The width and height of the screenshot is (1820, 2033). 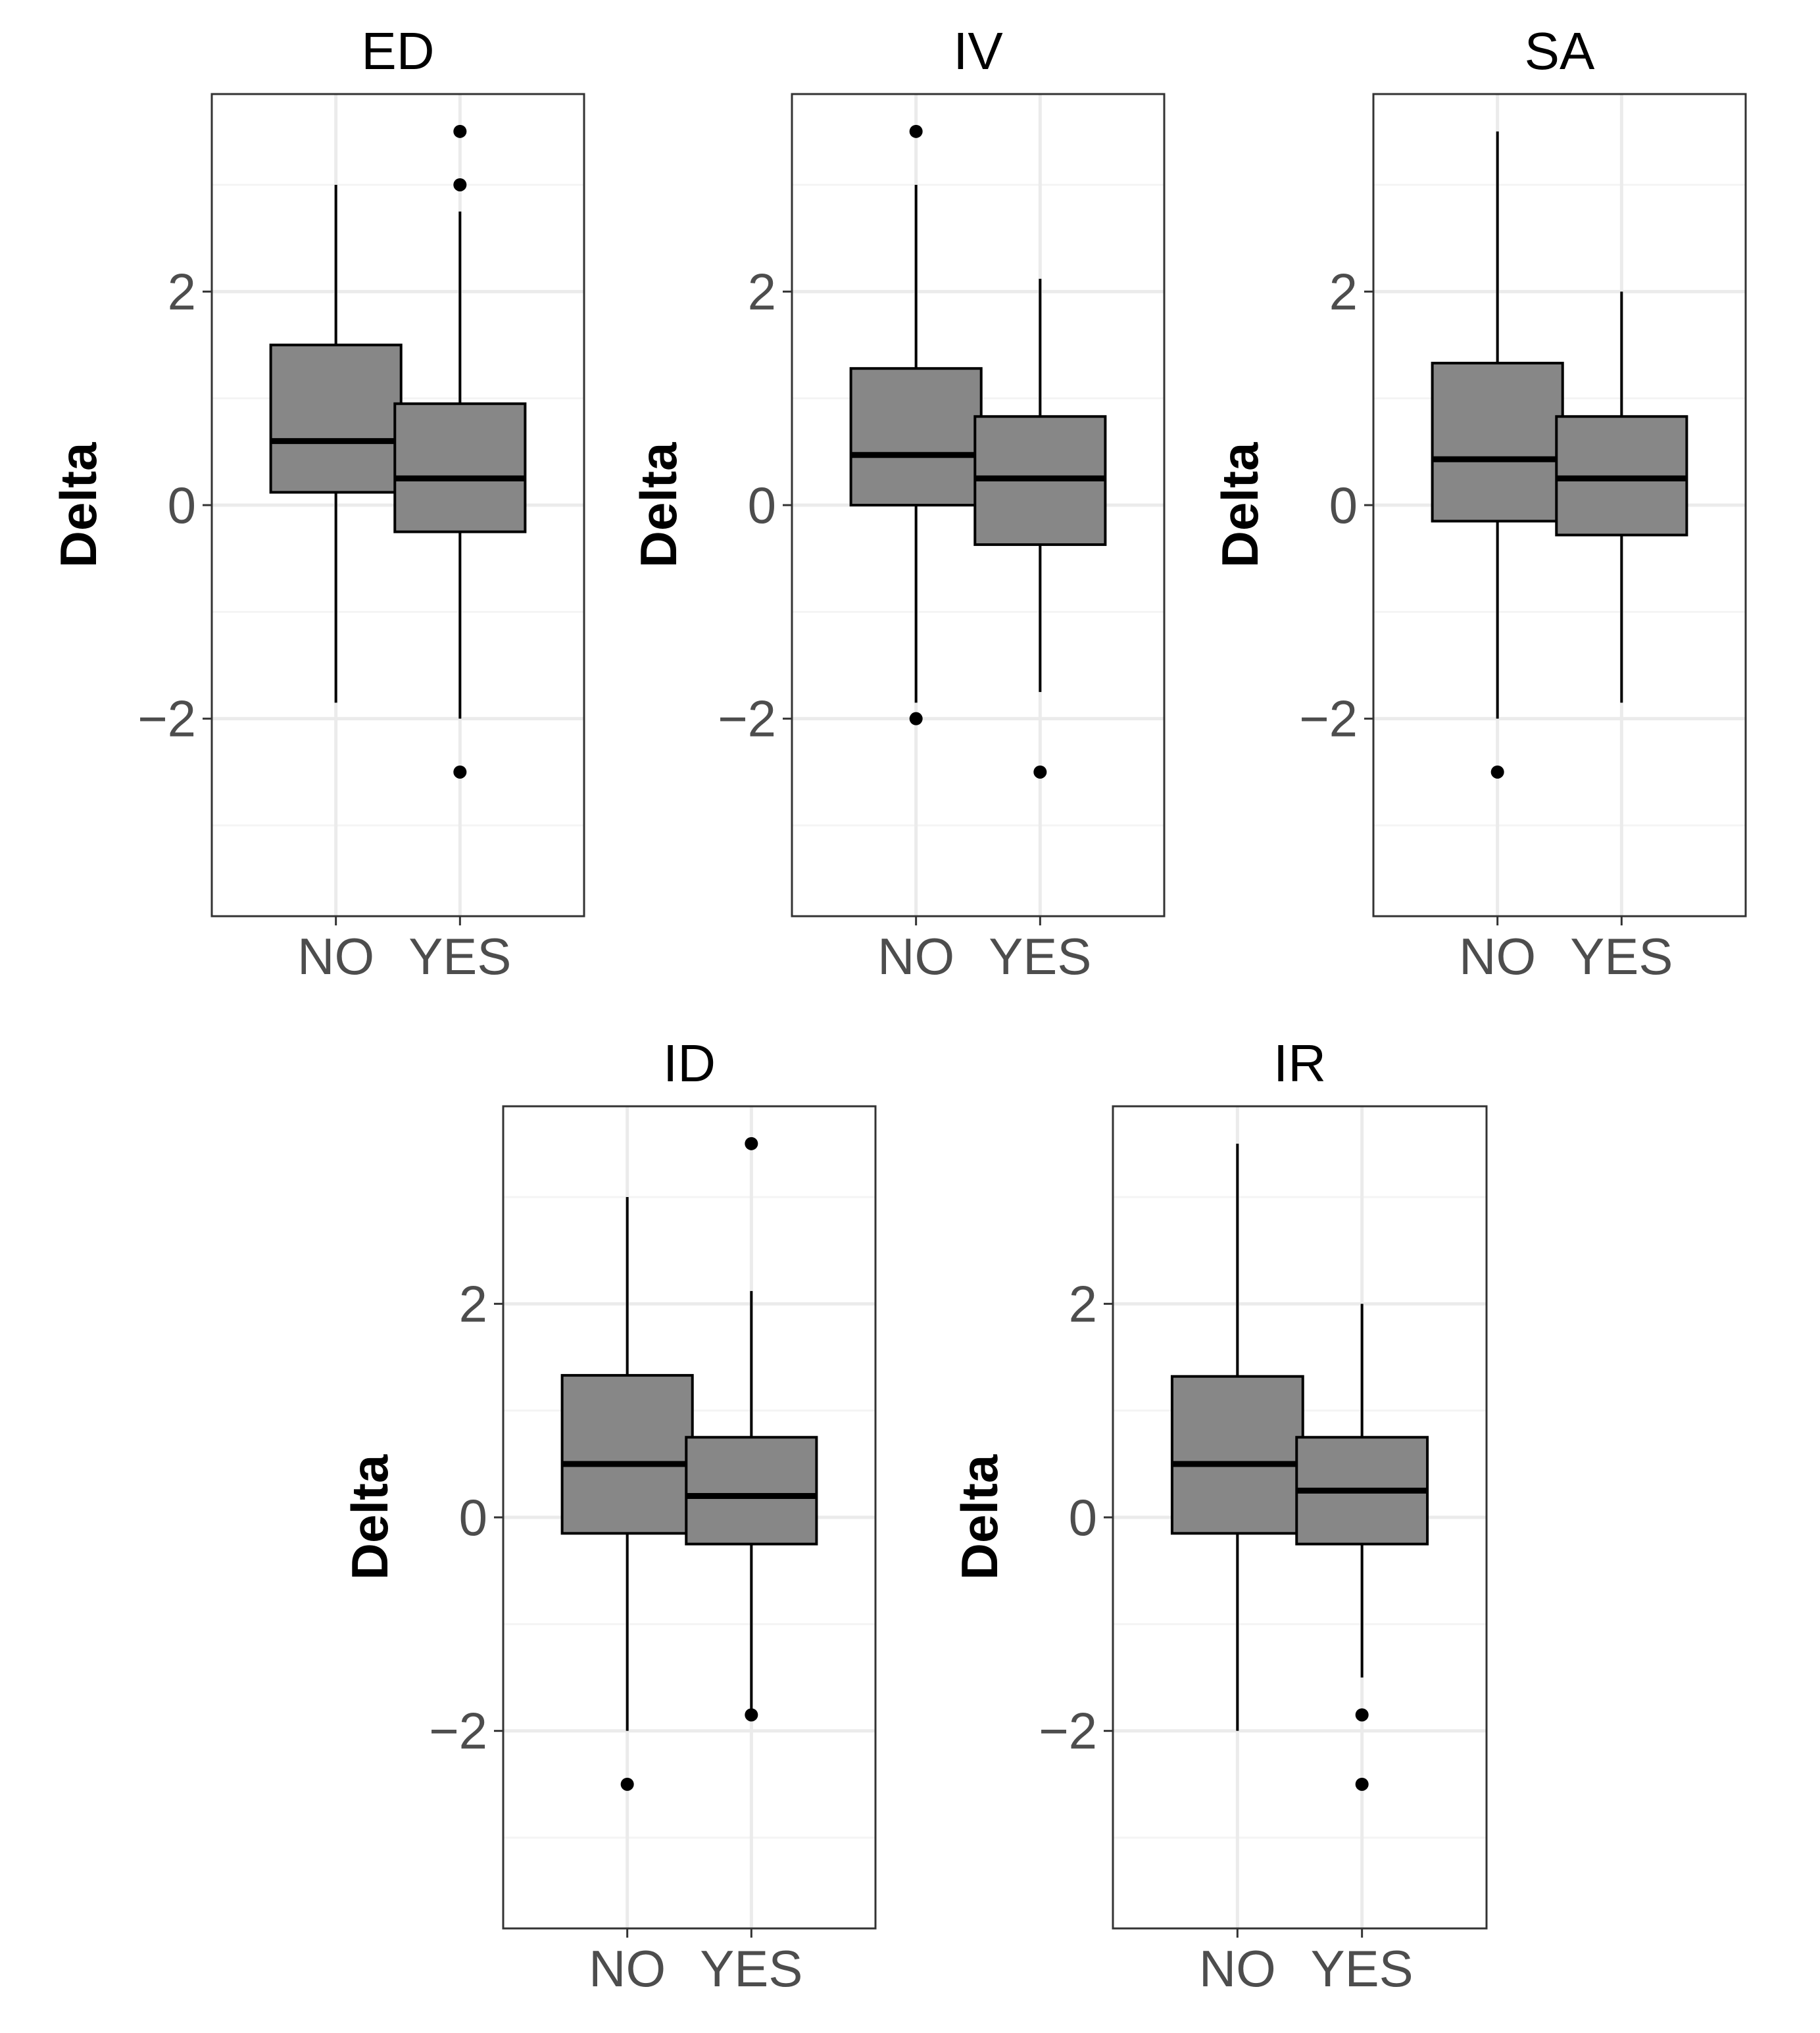 What do you see at coordinates (1560, 51) in the screenshot?
I see `panel-title: SA` at bounding box center [1560, 51].